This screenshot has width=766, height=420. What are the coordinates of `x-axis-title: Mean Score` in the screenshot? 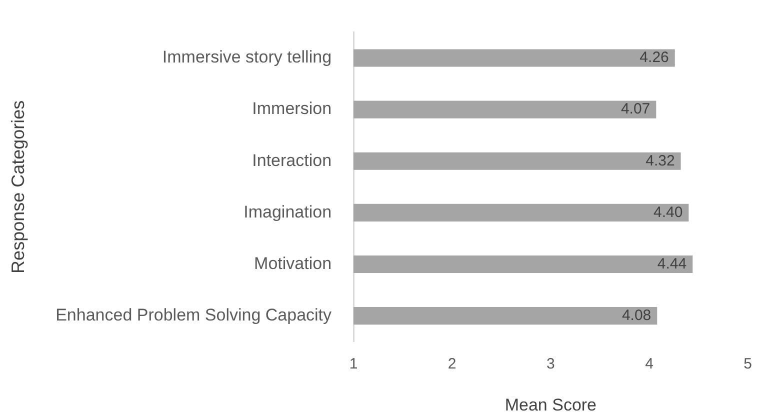 It's located at (550, 404).